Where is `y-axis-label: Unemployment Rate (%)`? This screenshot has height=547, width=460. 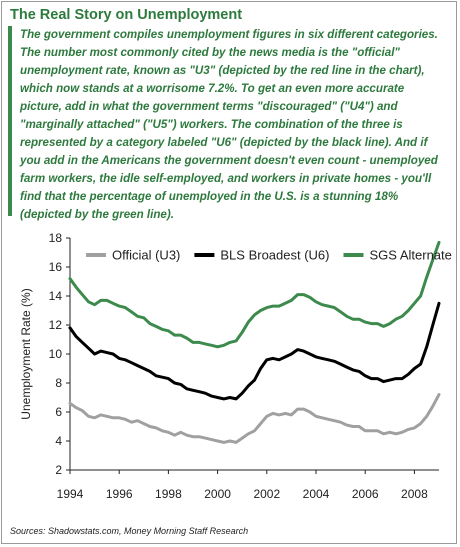 y-axis-label: Unemployment Rate (%) is located at coordinates (26, 353).